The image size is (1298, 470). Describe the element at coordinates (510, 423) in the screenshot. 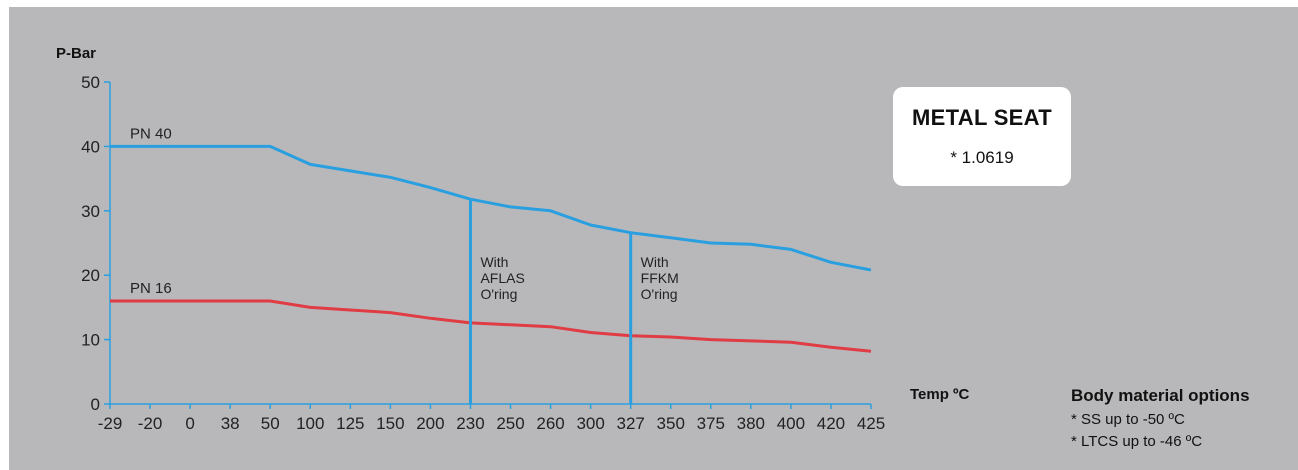

I see `x-tick-label: 250` at that location.